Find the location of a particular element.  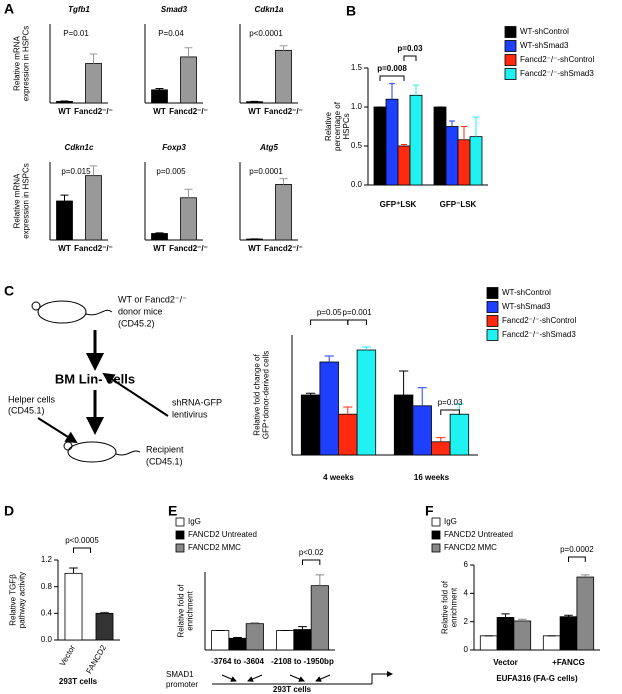

x-tick-label: -2108 to -1950bp is located at coordinates (302, 661).